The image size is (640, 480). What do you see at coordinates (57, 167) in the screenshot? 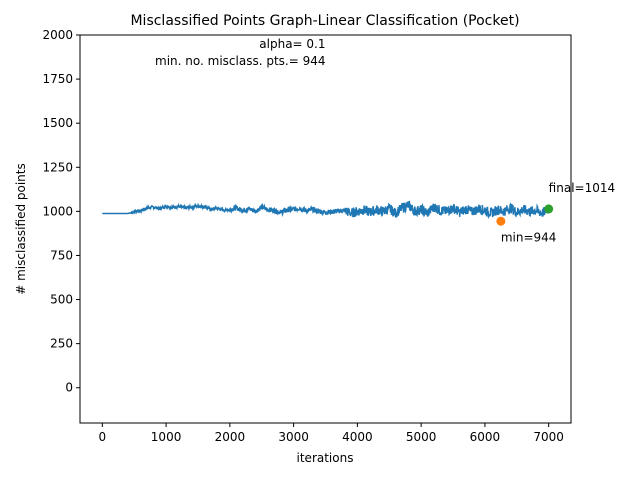
I see `y-tick-label: 1250` at bounding box center [57, 167].